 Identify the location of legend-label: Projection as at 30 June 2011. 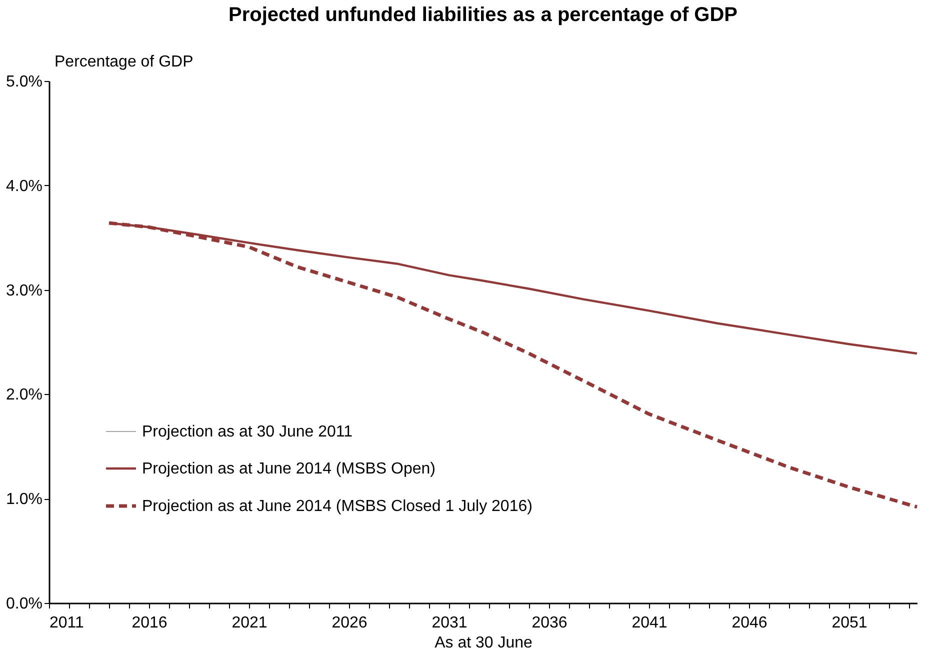
(247, 432).